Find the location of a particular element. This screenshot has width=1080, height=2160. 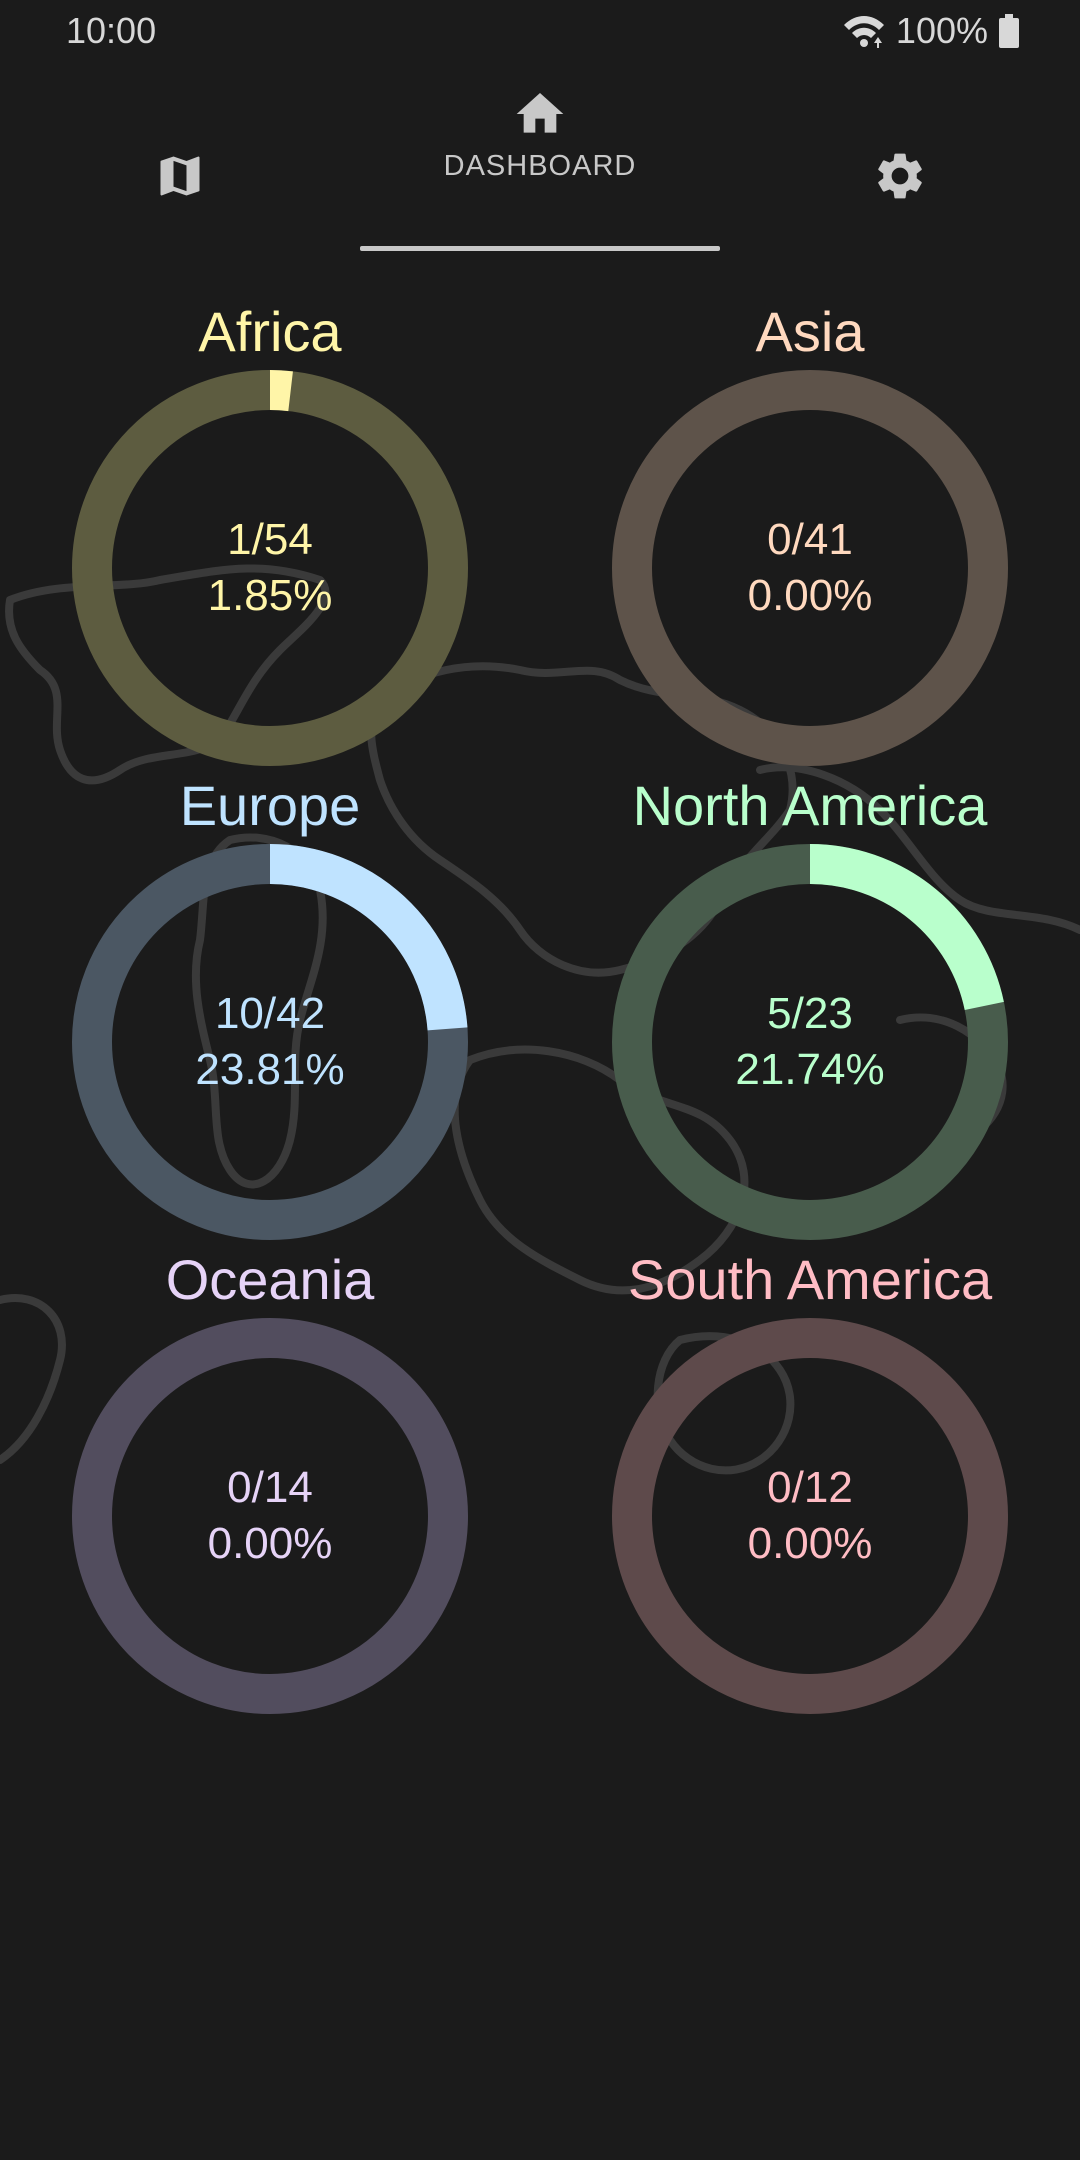

home-icon is located at coordinates (540, 113).